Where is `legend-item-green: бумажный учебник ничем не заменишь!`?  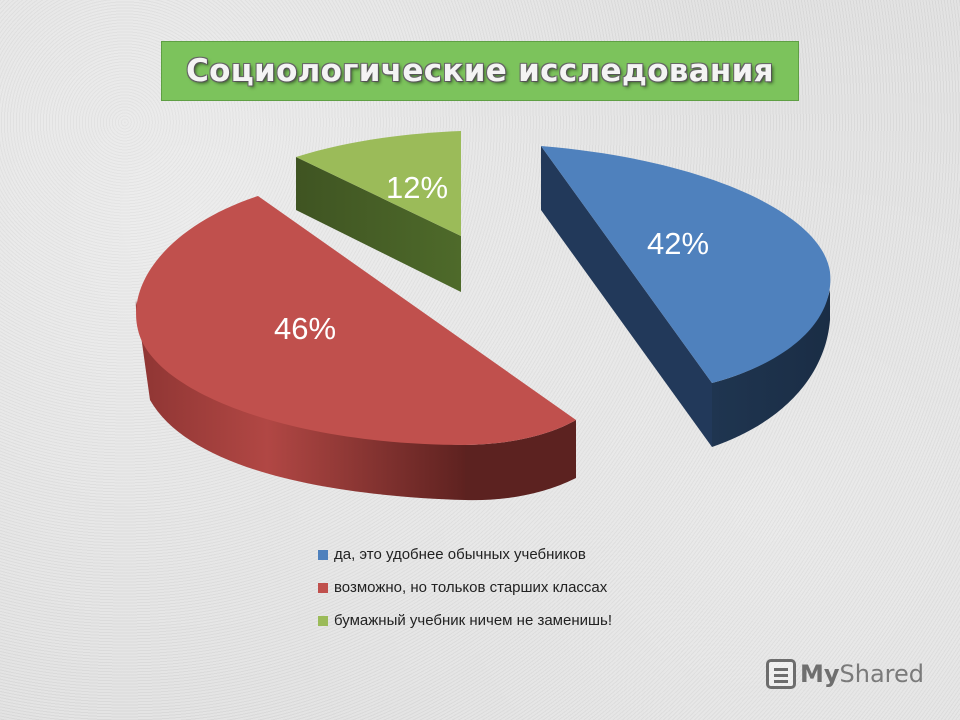 legend-item-green: бумажный учебник ничем не заменишь! is located at coordinates (465, 620).